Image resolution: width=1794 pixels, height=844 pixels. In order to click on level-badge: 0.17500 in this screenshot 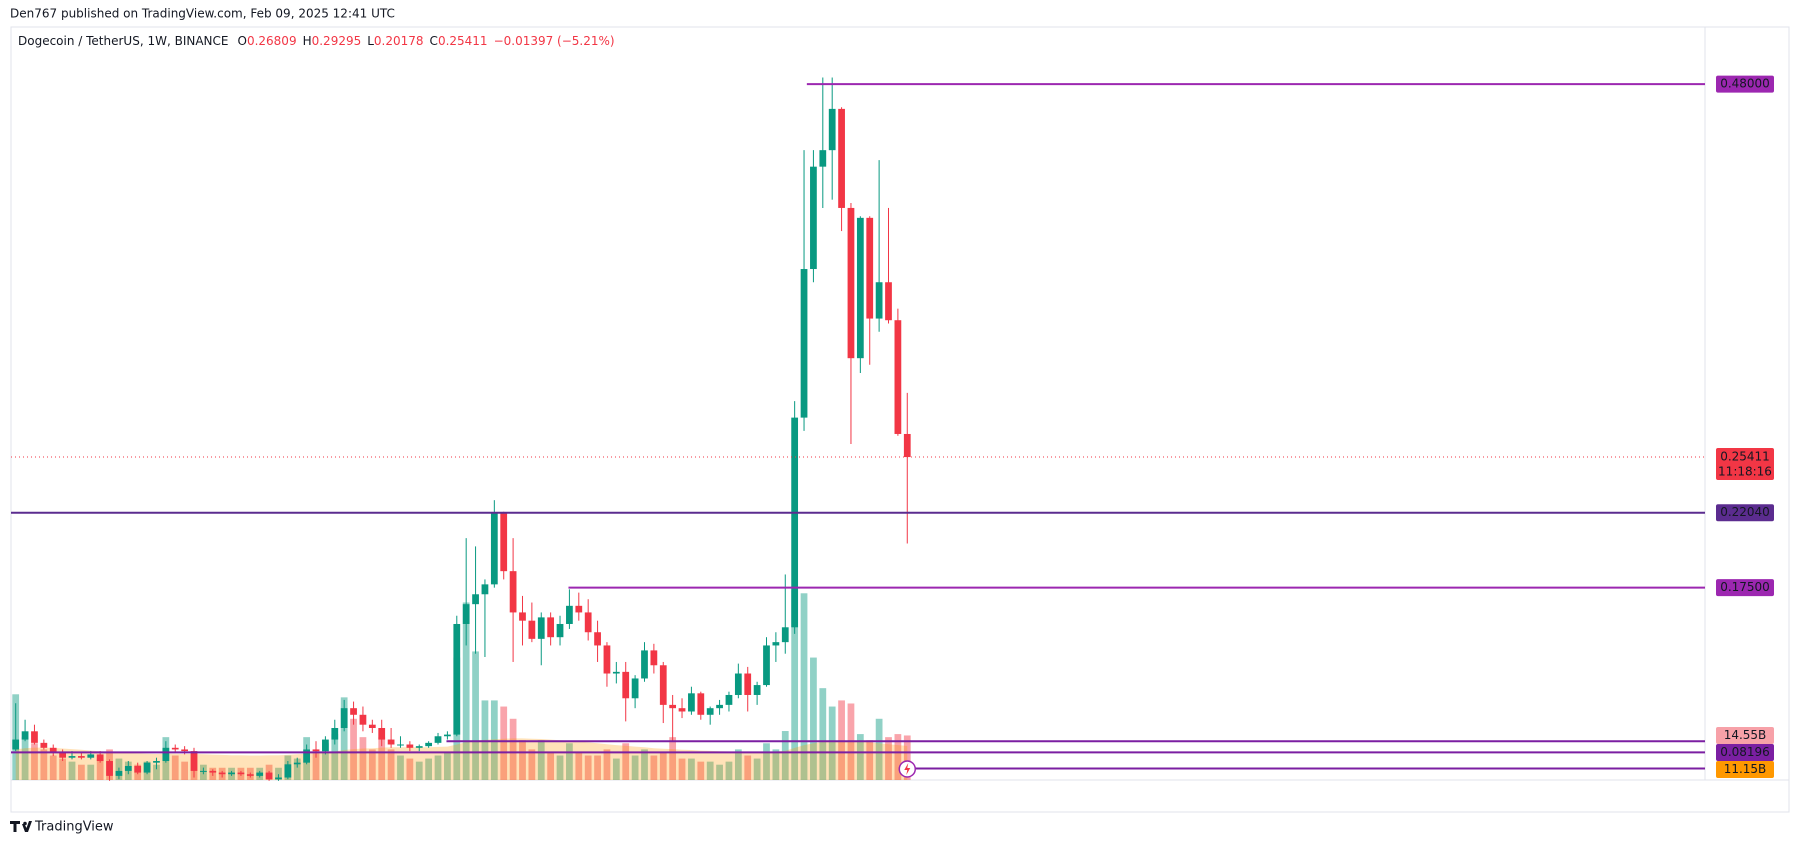, I will do `click(1745, 588)`.